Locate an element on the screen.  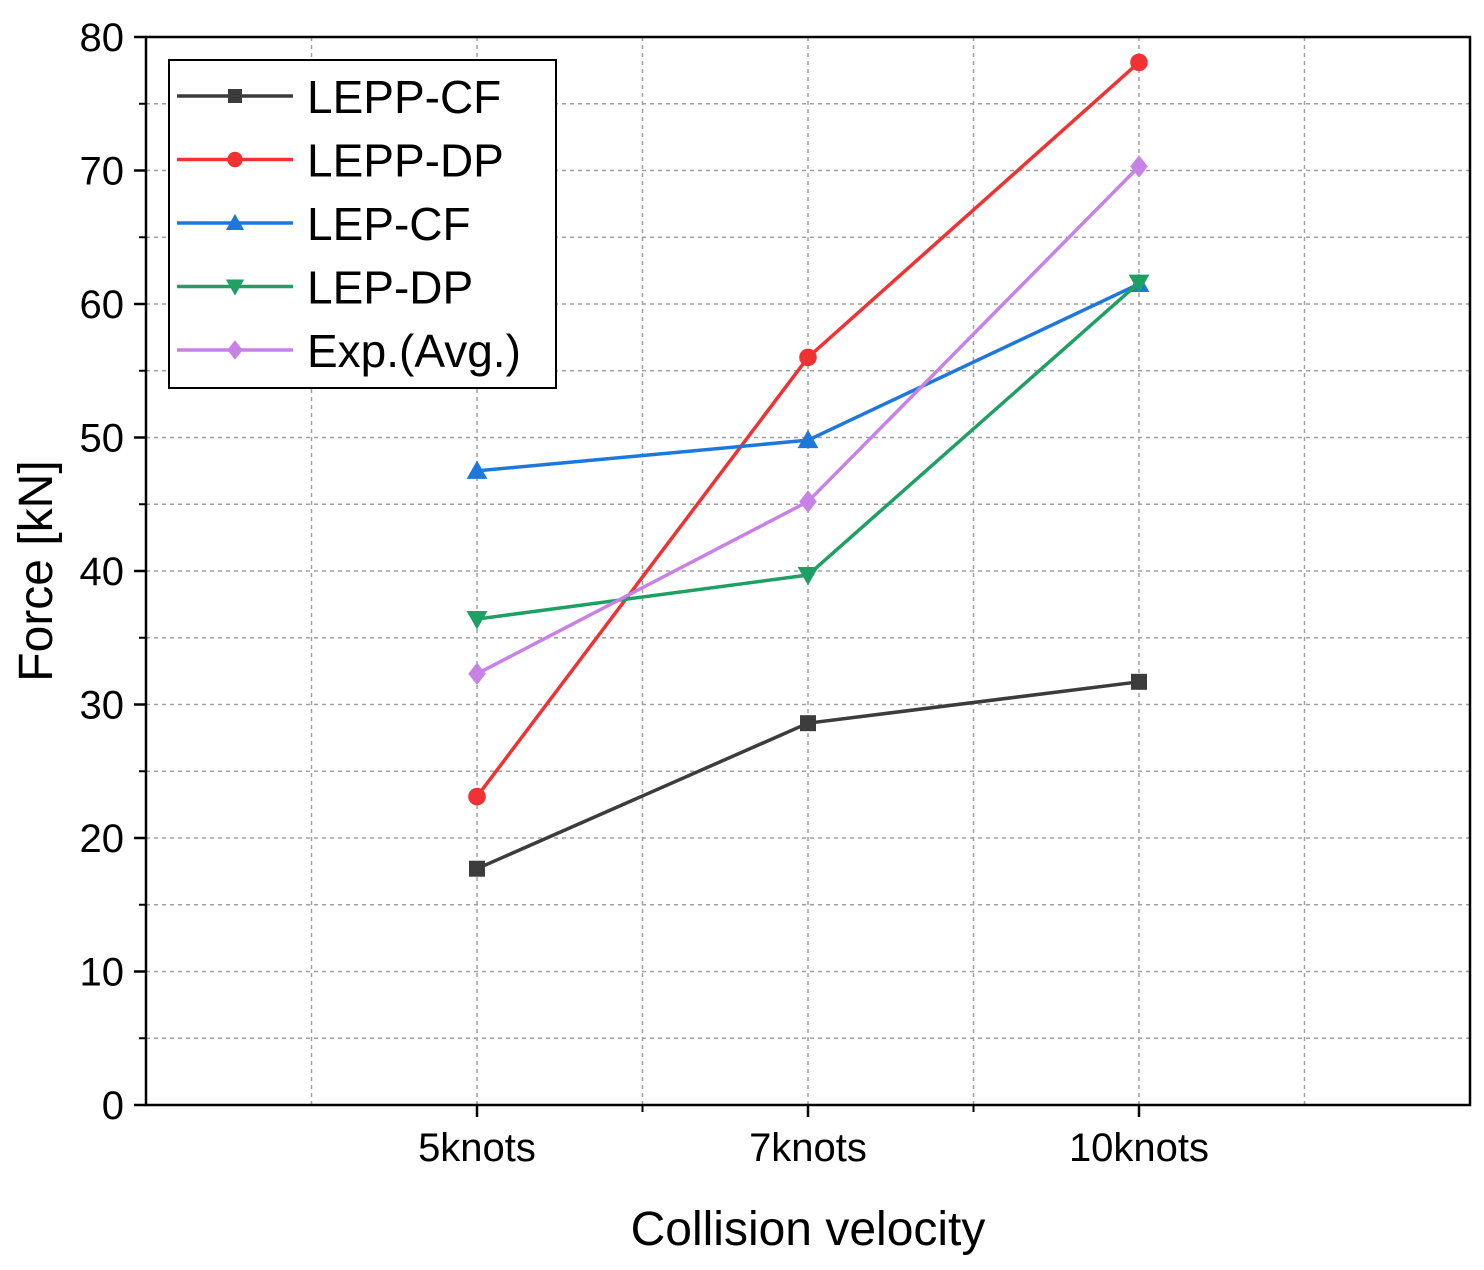
x-axis-title: Collision velocity is located at coordinates (808, 1229).